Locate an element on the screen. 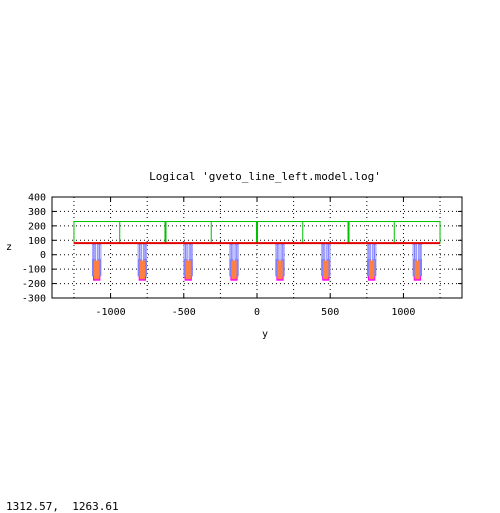 Image resolution: width=500 pixels, height=513 pixels. x-axis-label: y is located at coordinates (265, 334).